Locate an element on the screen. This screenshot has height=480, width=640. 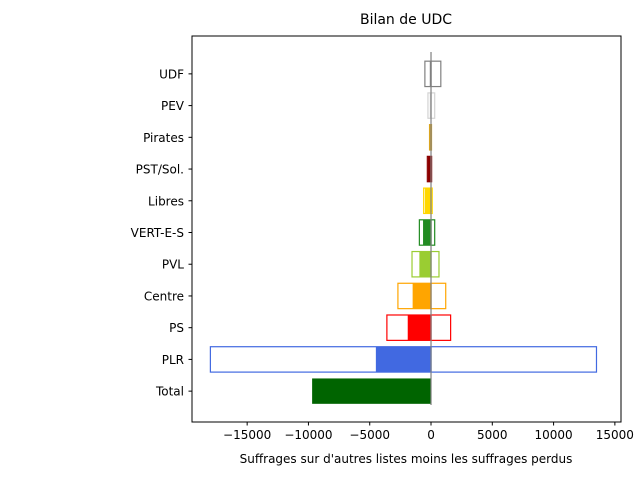
bar-filled-pst-sol- is located at coordinates (429, 169).